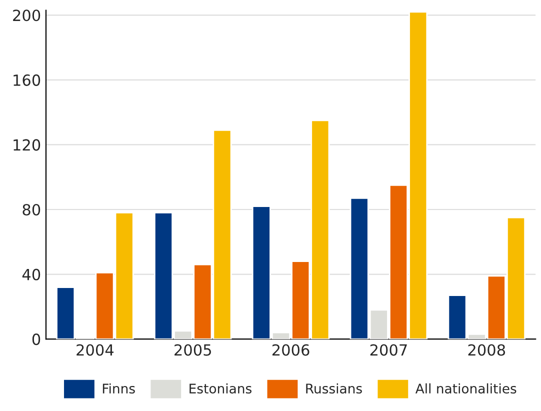  I want to click on y-tick-label: 80, so click(31, 210).